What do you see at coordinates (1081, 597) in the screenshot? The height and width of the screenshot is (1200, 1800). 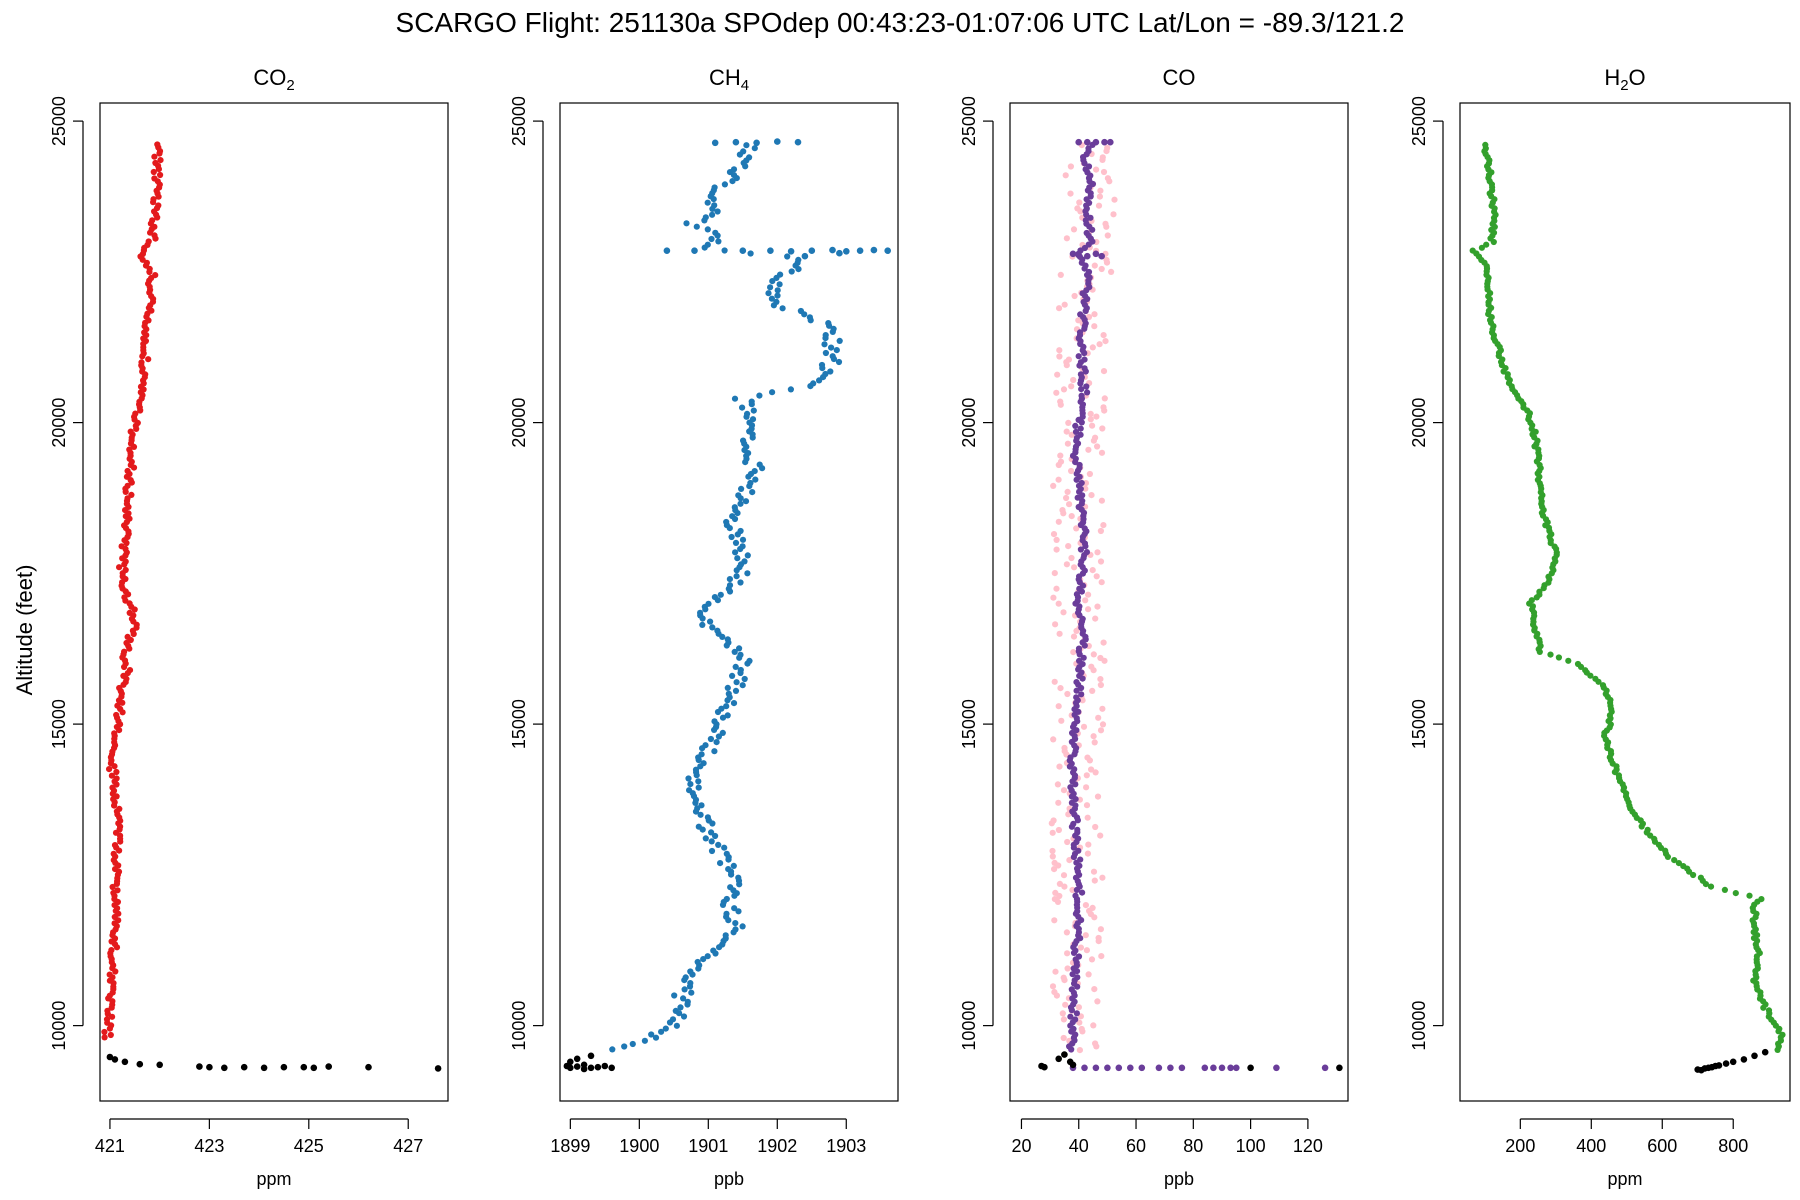 I see `series-co-smoothed` at bounding box center [1081, 597].